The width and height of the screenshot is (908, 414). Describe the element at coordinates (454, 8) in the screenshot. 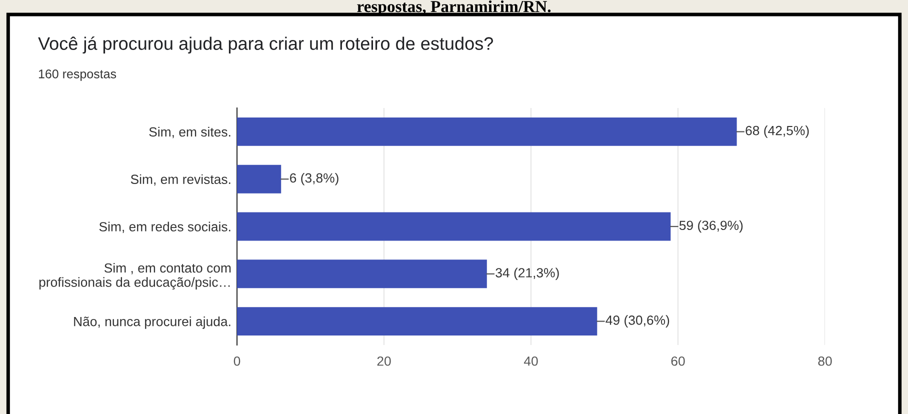

I see `text: respostas, Parnamirim/RN.` at that location.